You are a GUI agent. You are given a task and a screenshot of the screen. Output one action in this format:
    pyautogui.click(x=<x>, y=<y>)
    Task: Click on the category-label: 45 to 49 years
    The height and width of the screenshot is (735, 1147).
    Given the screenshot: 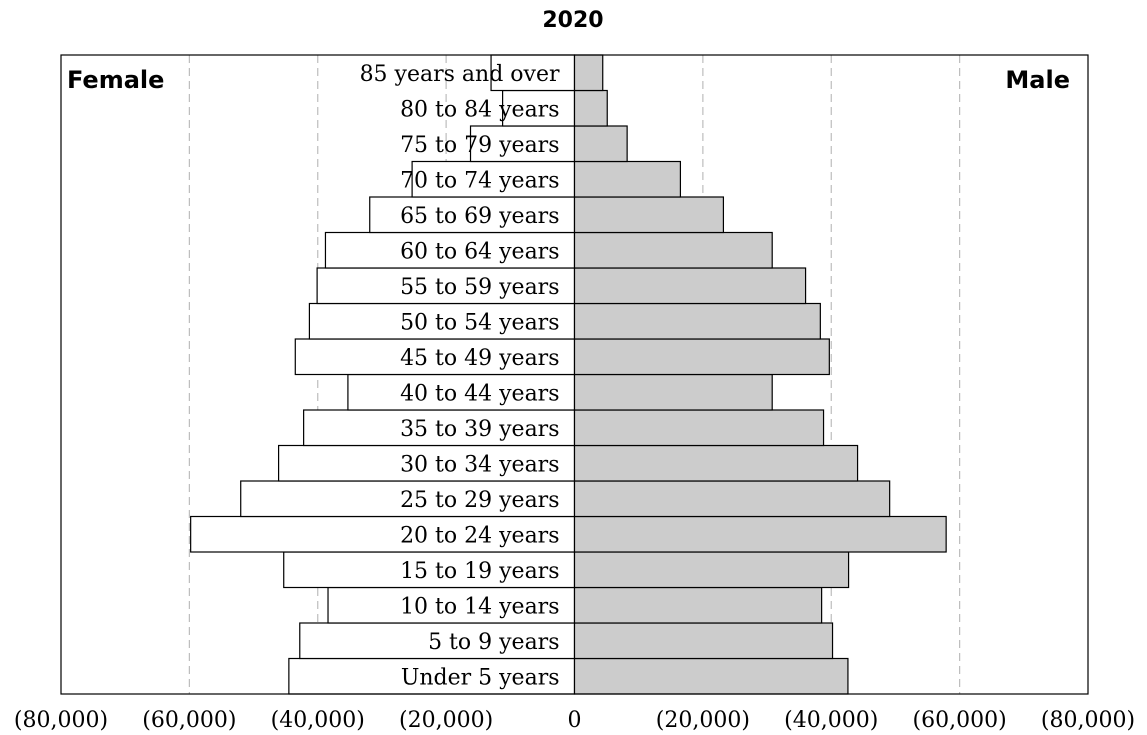 What is the action you would take?
    pyautogui.click(x=479, y=358)
    